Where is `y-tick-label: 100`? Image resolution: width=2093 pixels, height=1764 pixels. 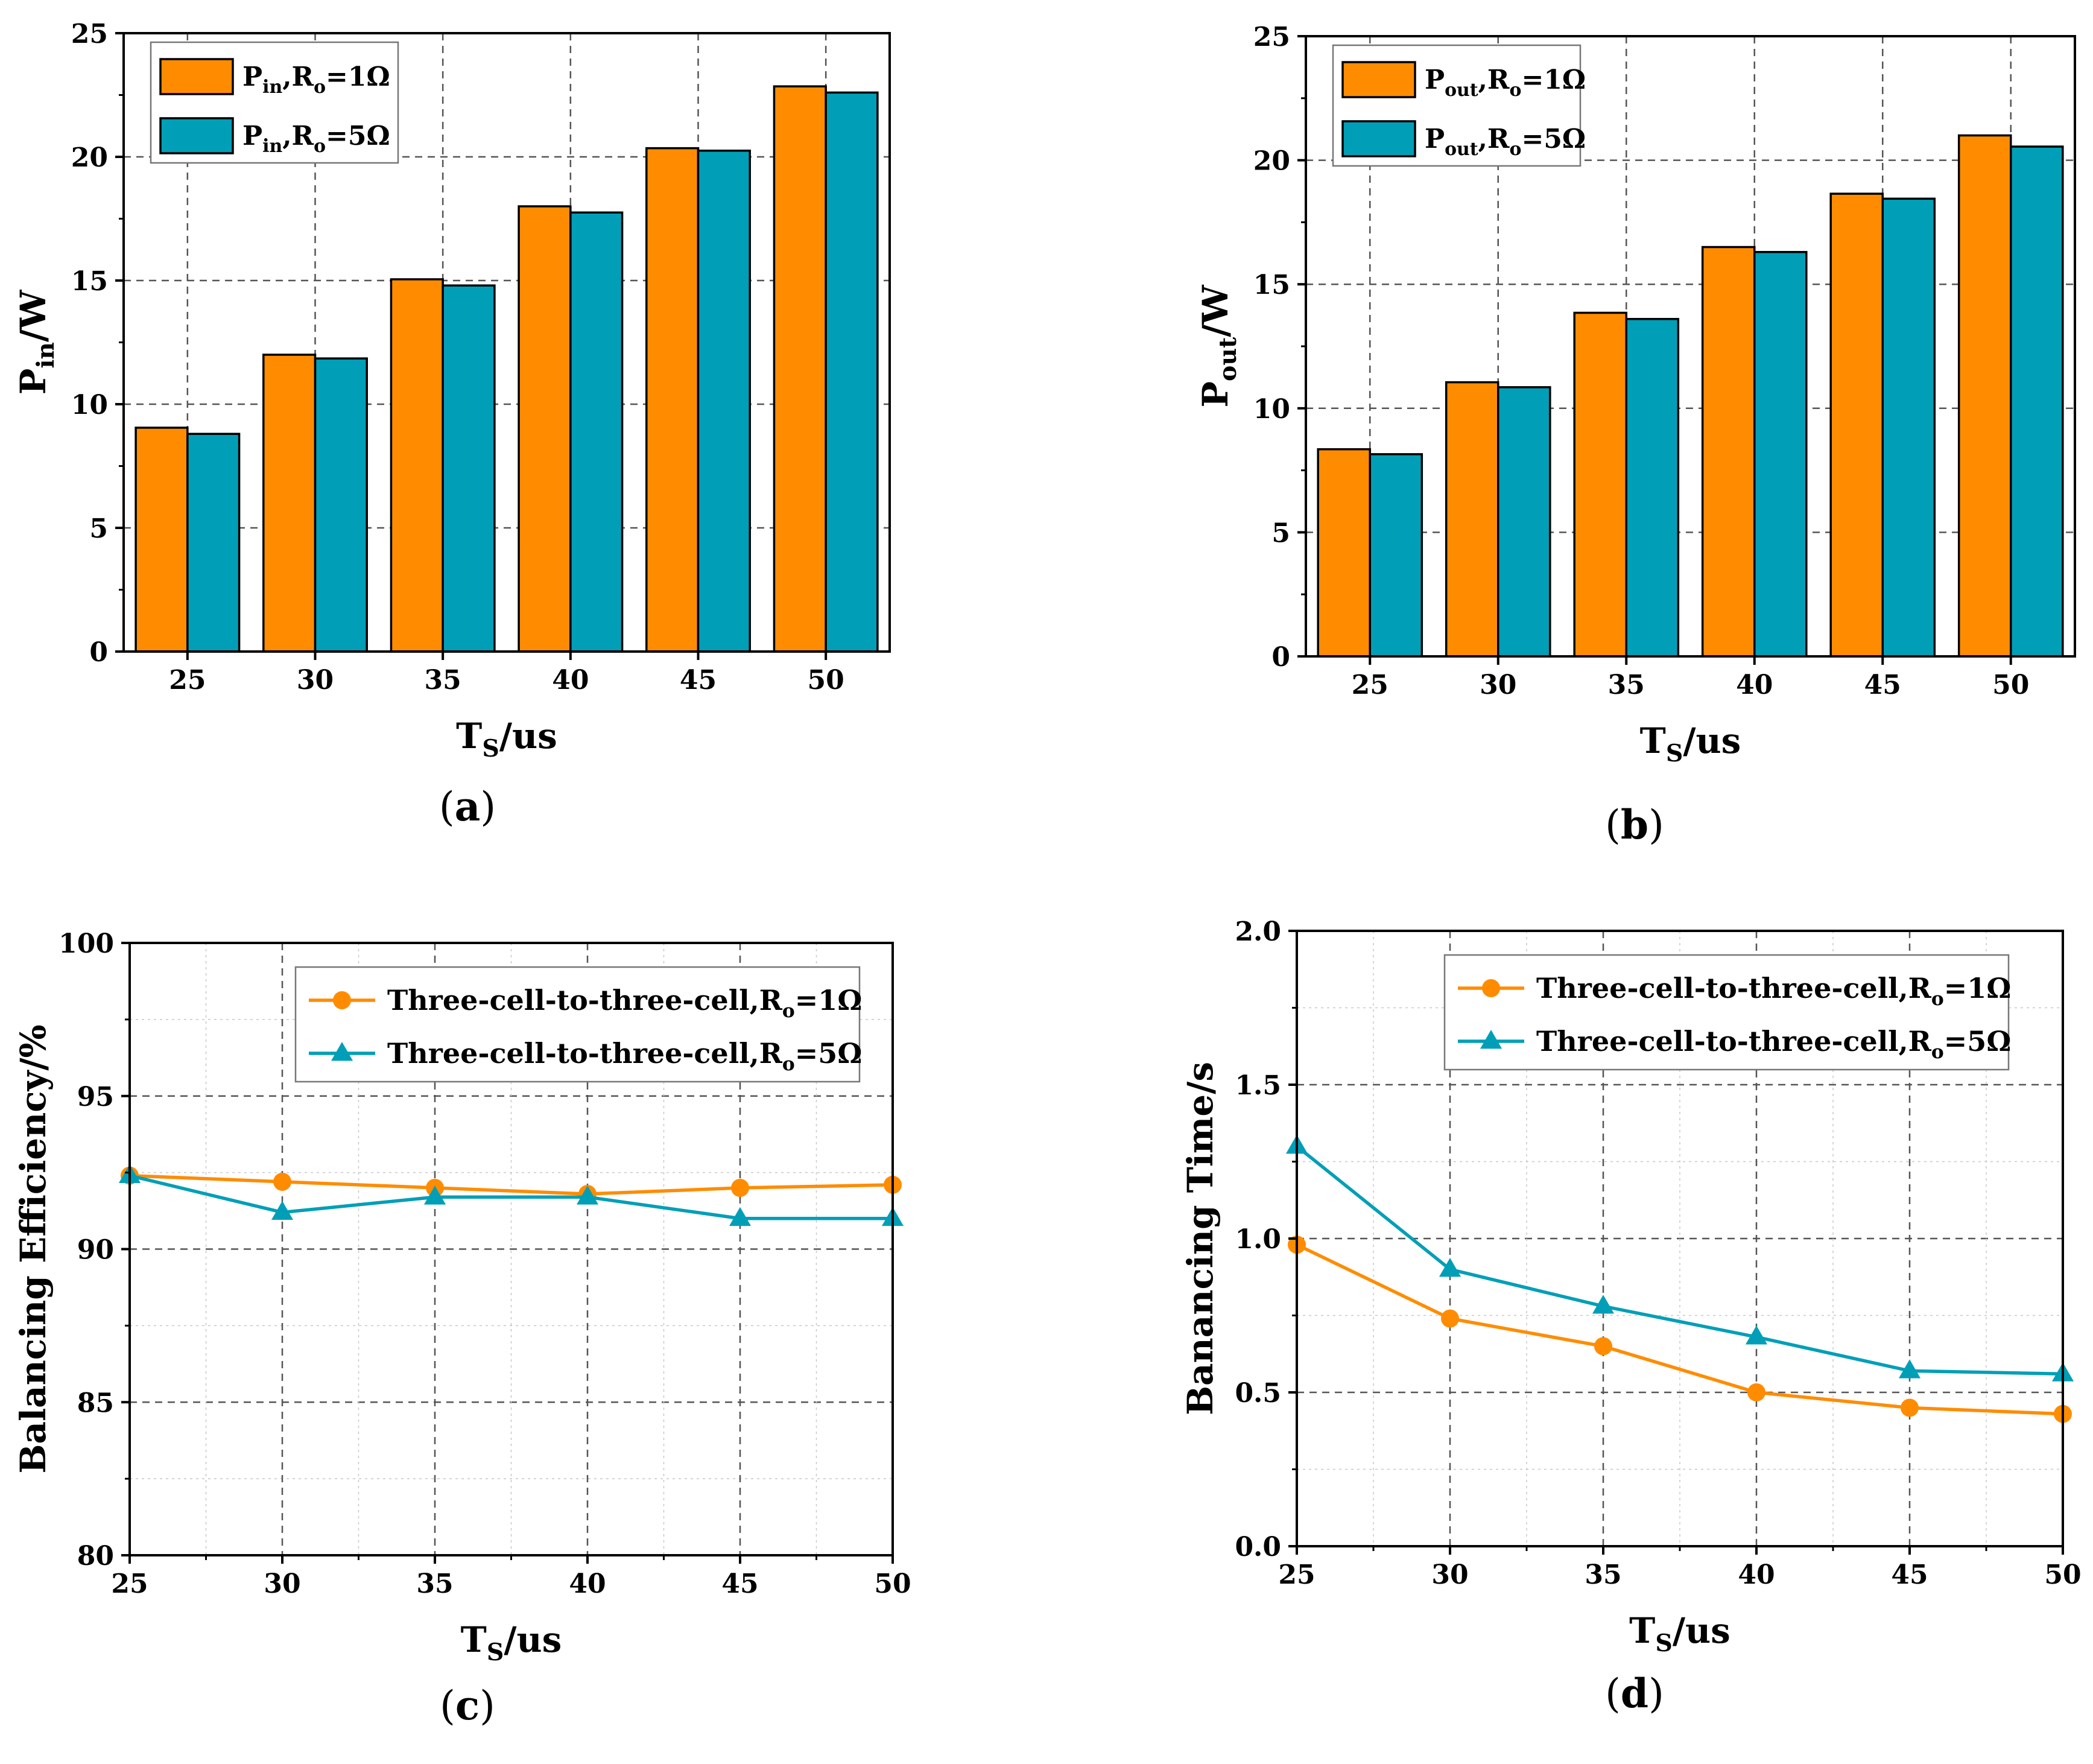
y-tick-label: 100 is located at coordinates (86, 943).